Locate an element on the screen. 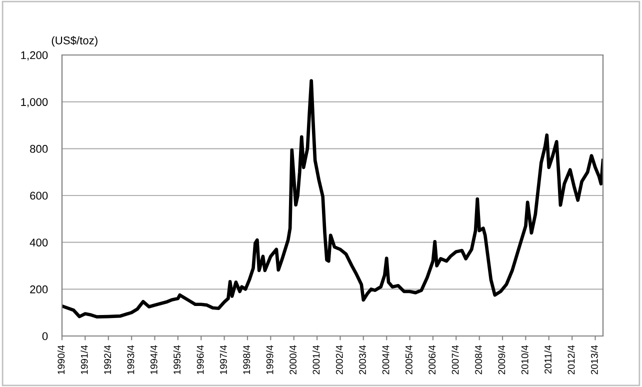 The image size is (642, 387). x-tick-label: 2009/4 is located at coordinates (502, 359).